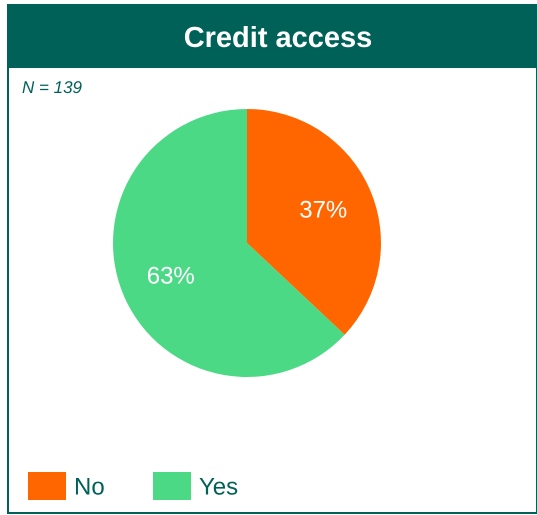 This screenshot has width=537, height=515. I want to click on pie-slice, so click(314, 222).